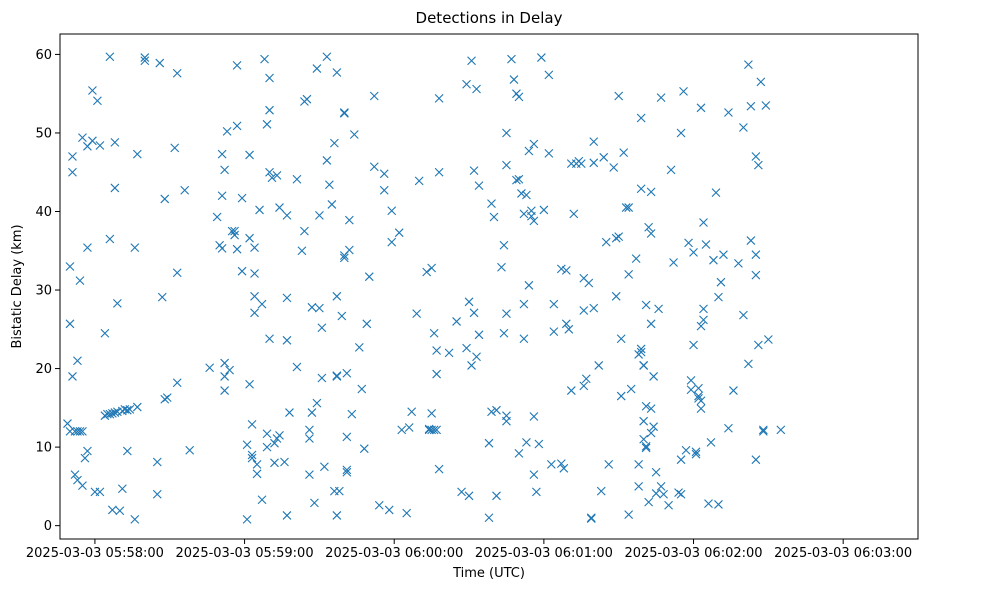 Image resolution: width=988 pixels, height=590 pixels. I want to click on y-tick-label: 40, so click(43, 212).